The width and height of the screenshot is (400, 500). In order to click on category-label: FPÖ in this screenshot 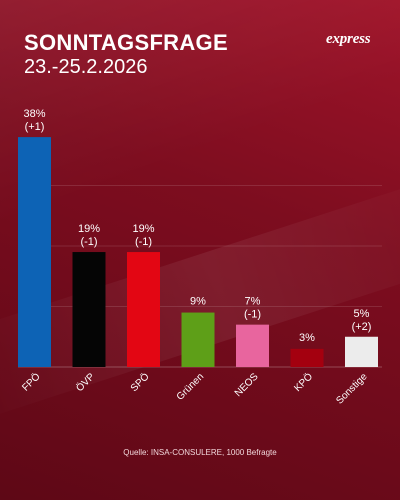, I will do `click(31, 381)`.